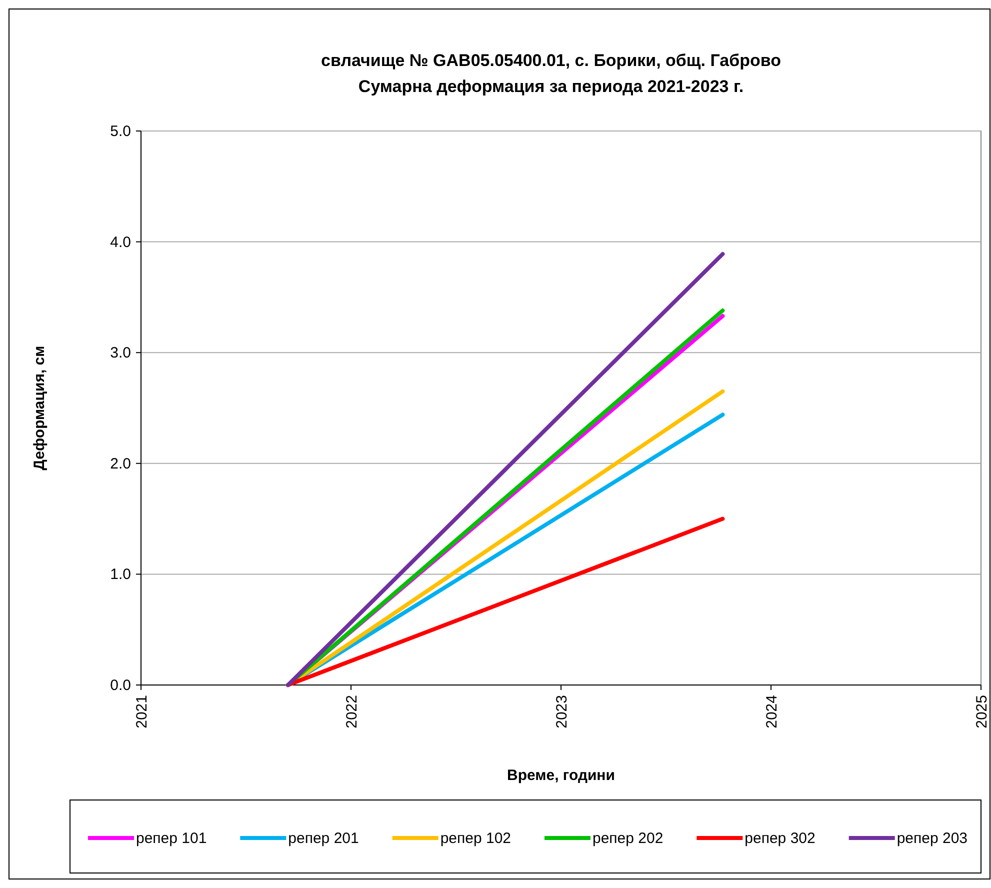 This screenshot has height=888, width=991. What do you see at coordinates (772, 711) in the screenshot?
I see `x-tick-label: 2024` at bounding box center [772, 711].